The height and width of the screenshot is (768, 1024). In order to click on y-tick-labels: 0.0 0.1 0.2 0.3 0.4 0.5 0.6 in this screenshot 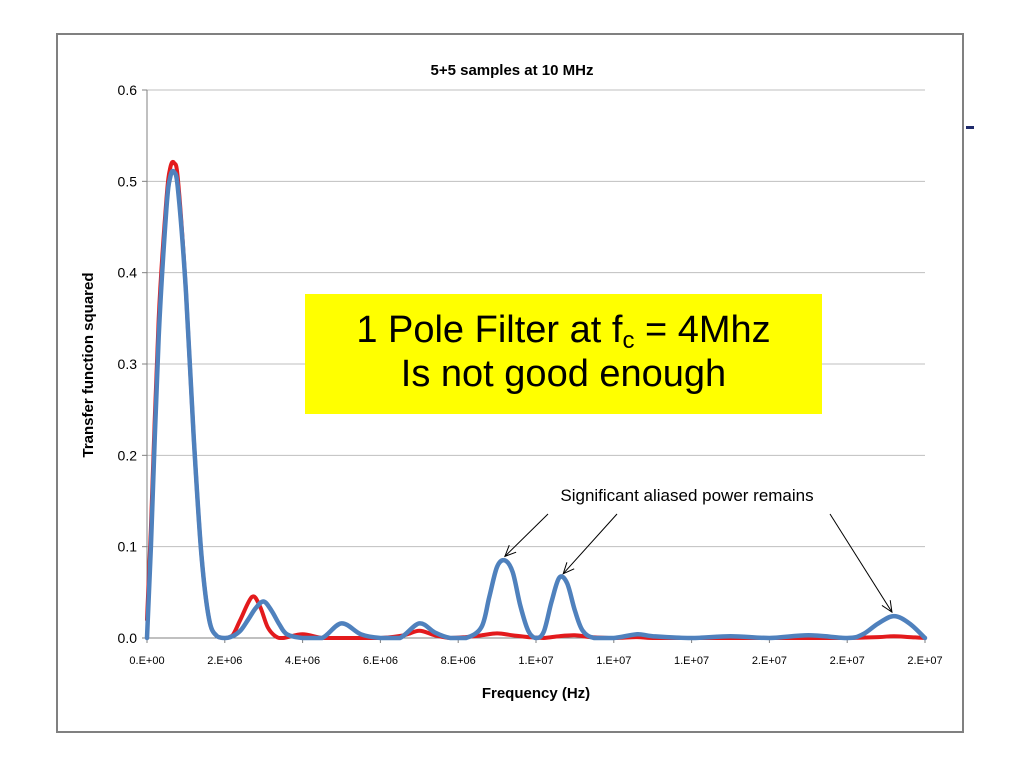, I will do `click(128, 364)`.